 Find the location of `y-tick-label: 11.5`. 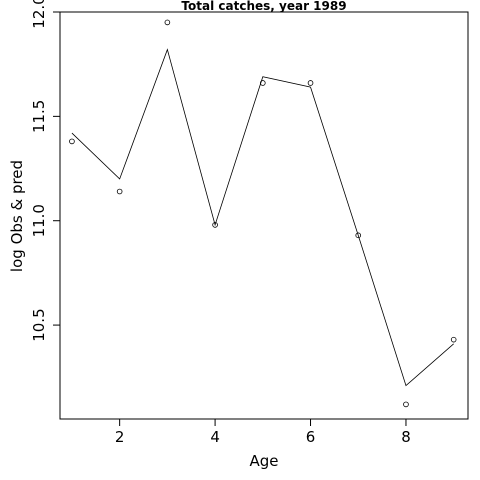

y-tick-label: 11.5 is located at coordinates (39, 116).